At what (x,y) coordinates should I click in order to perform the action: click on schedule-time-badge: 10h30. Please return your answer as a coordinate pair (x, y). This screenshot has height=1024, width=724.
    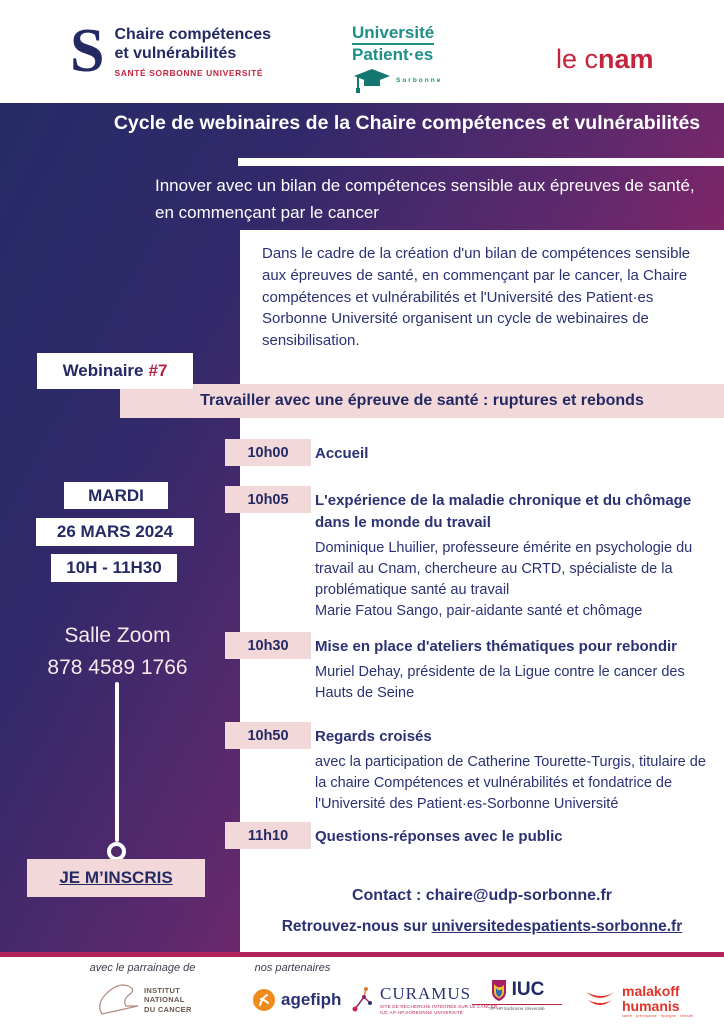
    Looking at the image, I should click on (268, 645).